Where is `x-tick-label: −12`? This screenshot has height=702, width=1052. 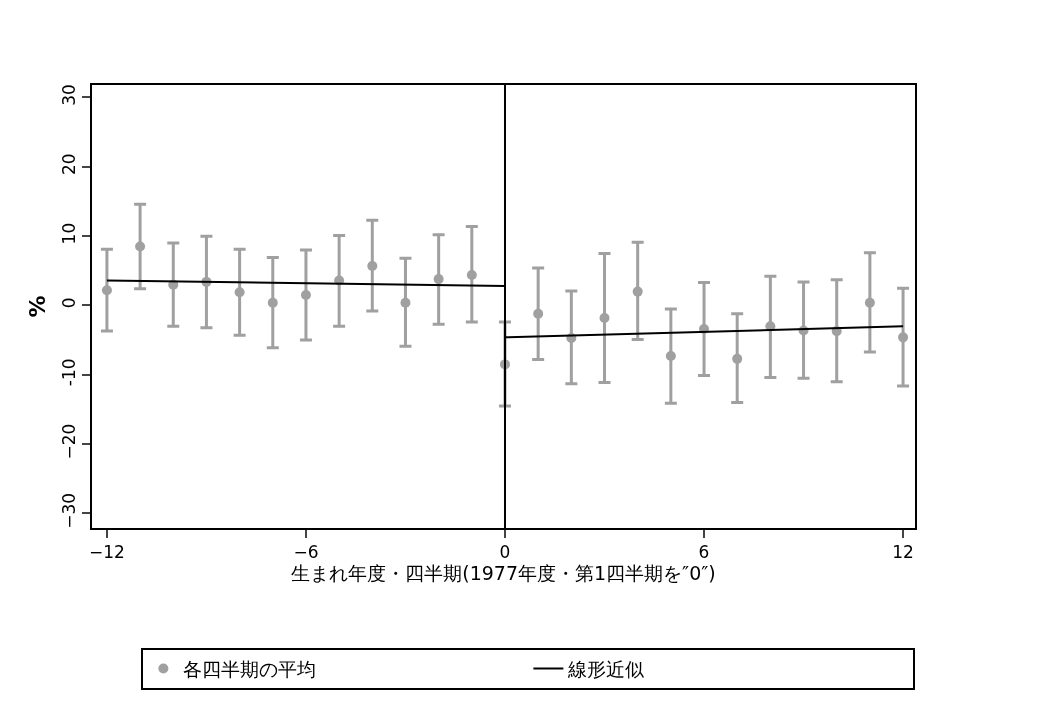 x-tick-label: −12 is located at coordinates (106, 552).